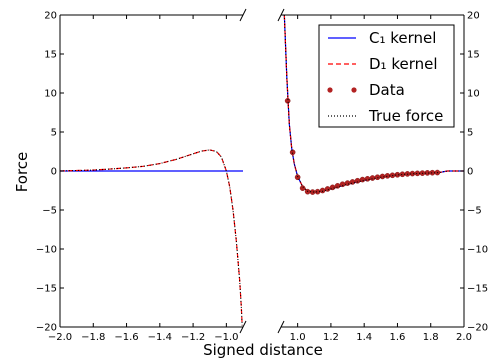 Image resolution: width=490 pixels, height=358 pixels. What do you see at coordinates (398, 337) in the screenshot?
I see `x-tick-label: 1.6` at bounding box center [398, 337].